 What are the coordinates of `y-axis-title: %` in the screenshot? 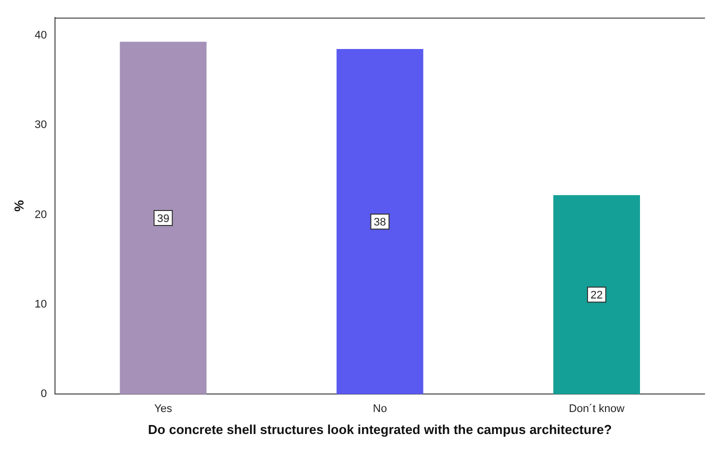 It's located at (18, 206).